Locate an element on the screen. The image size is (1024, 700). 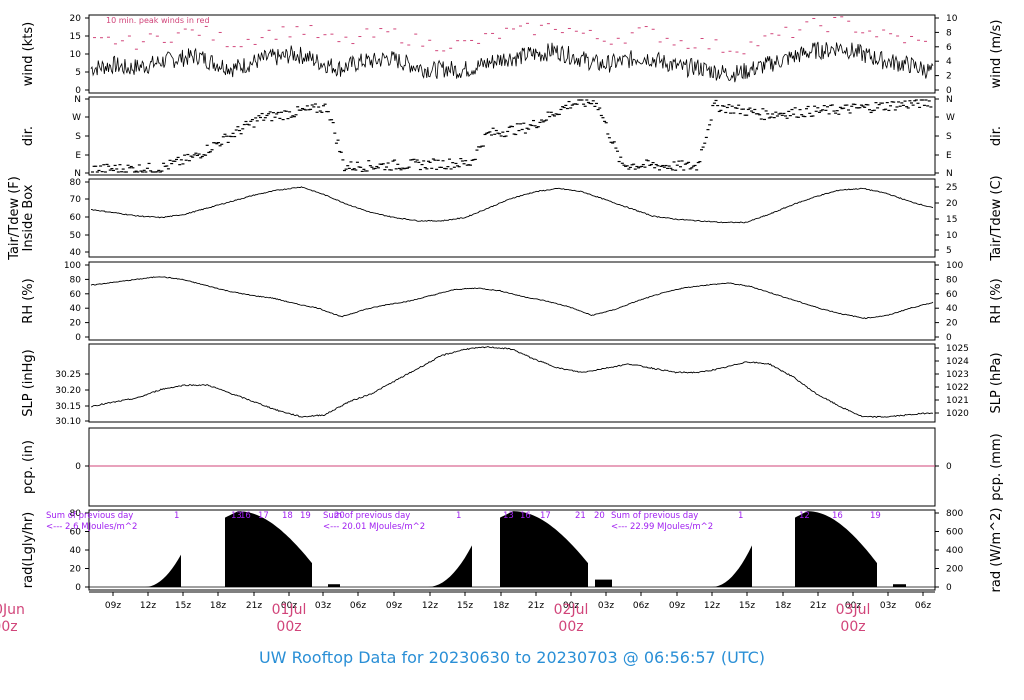
day-label-date: 02Jul is located at coordinates (571, 610).